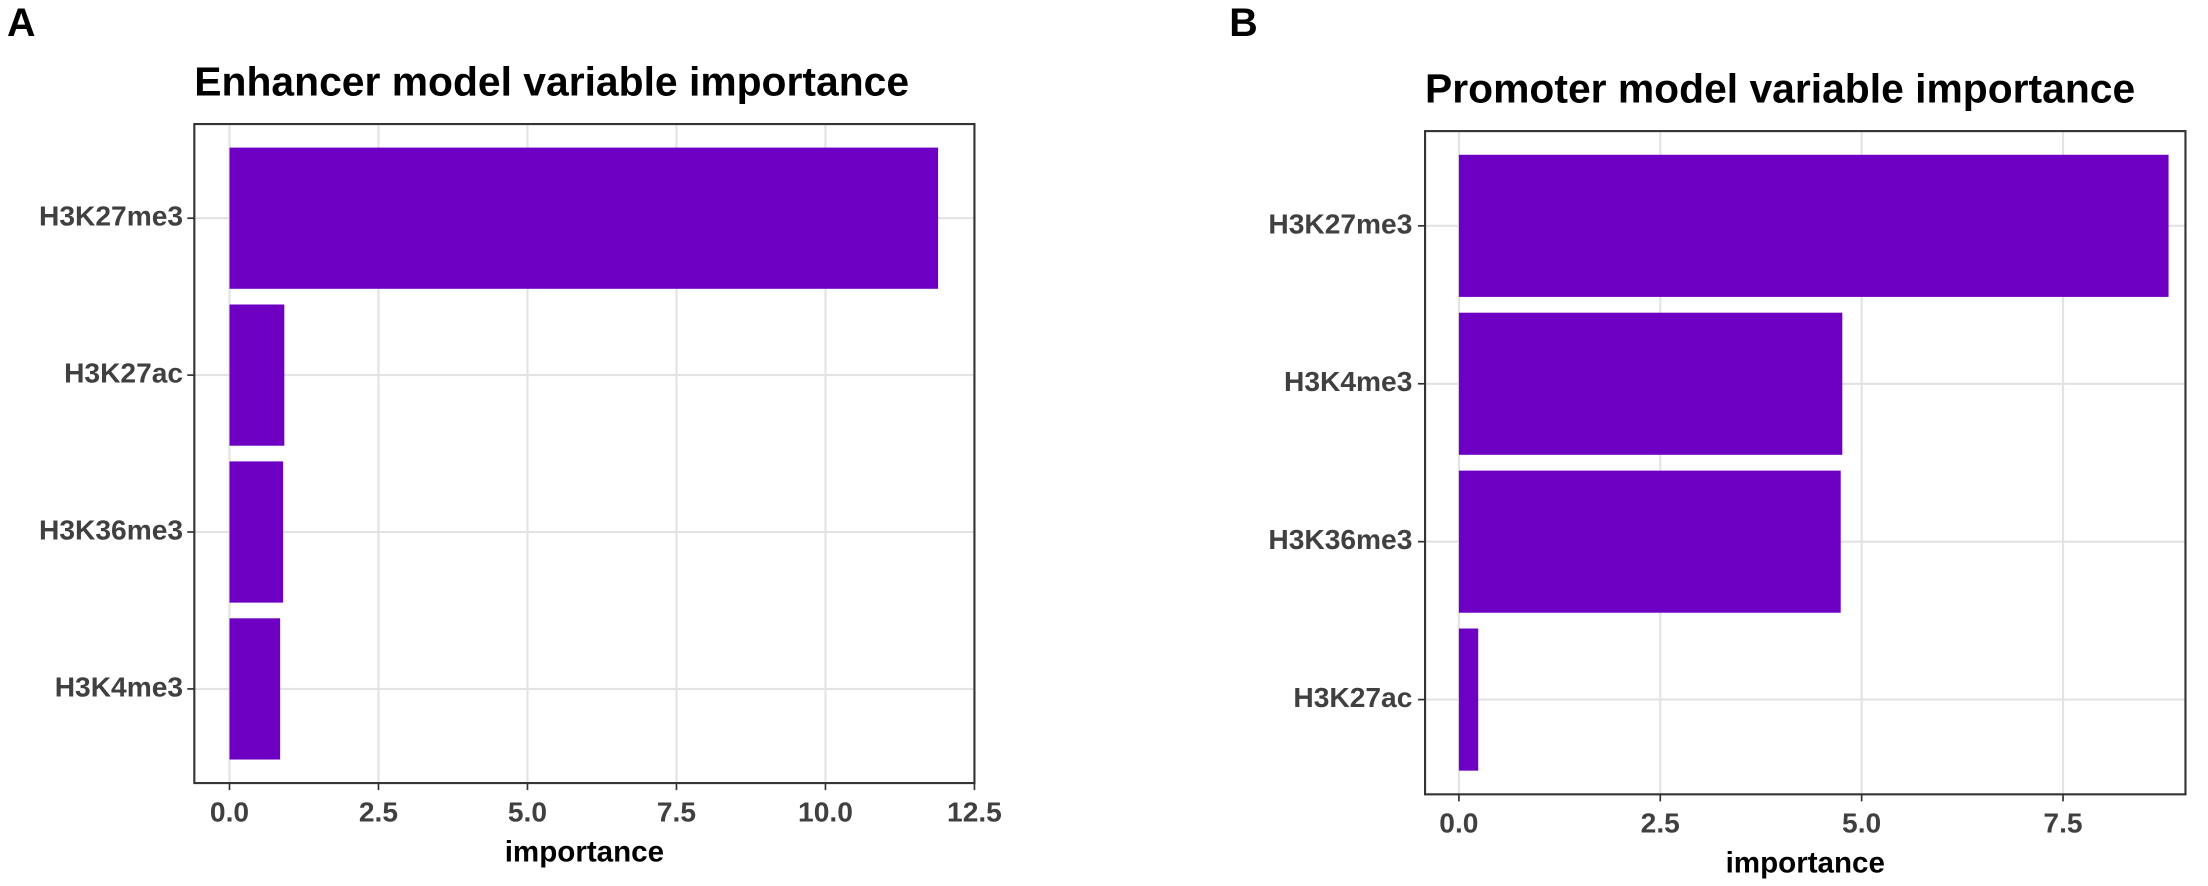 This screenshot has width=2208, height=886. Describe the element at coordinates (974, 811) in the screenshot. I see `x-tick-label: 12.5` at that location.